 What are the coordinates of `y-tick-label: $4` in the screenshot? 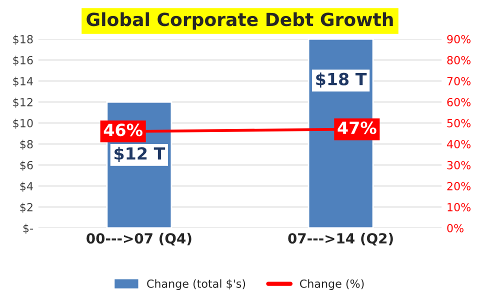 It's located at (26, 187).